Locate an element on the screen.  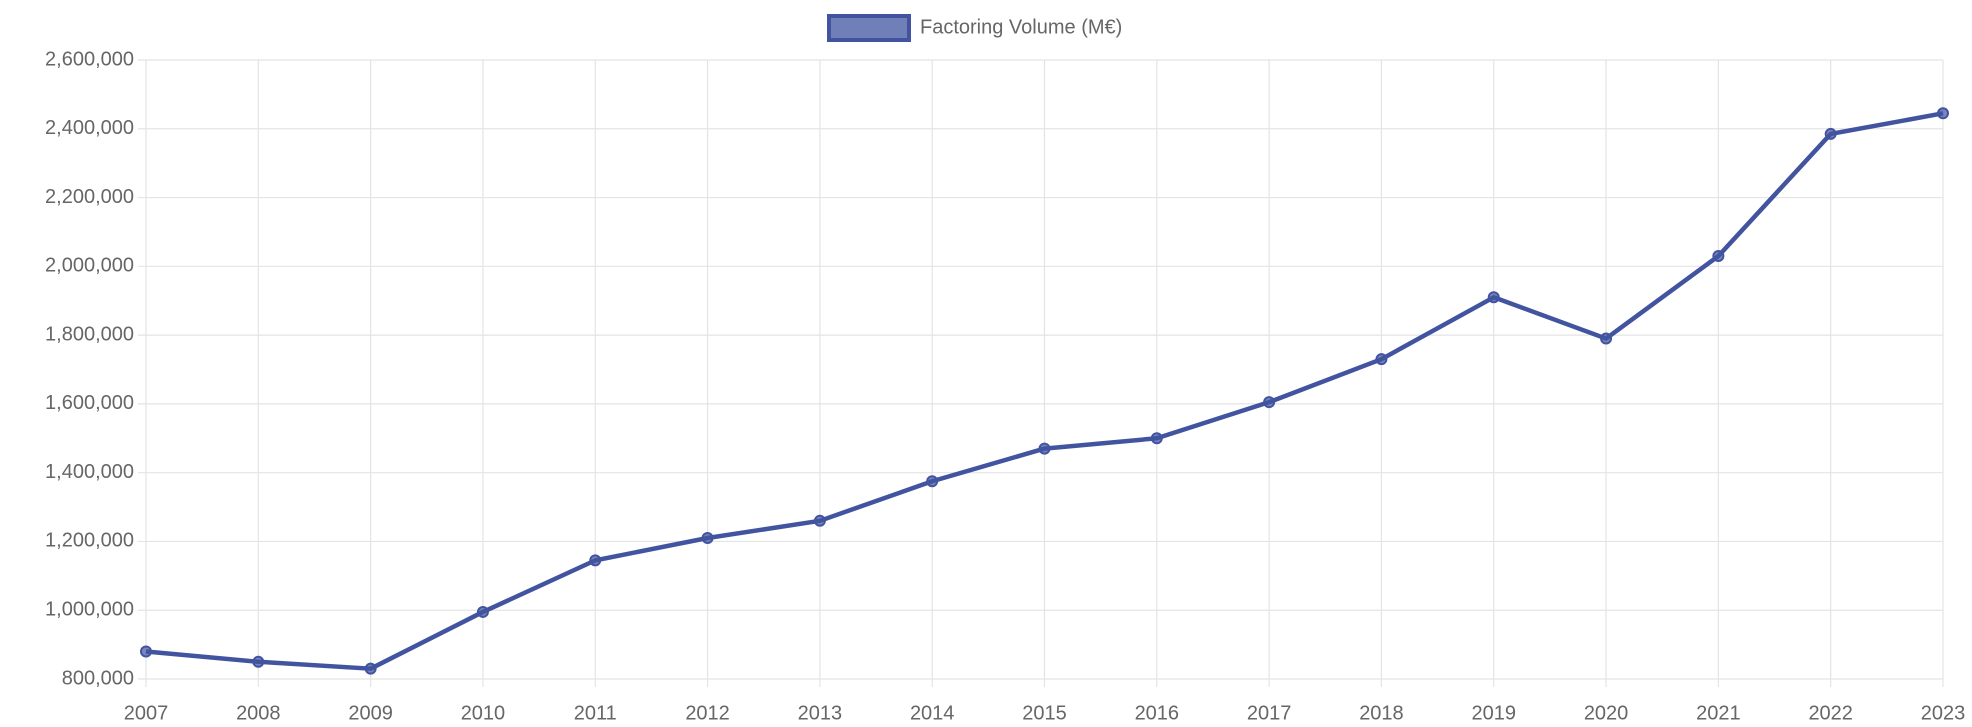
y-tick-label: 2,400,000 is located at coordinates (89, 128).